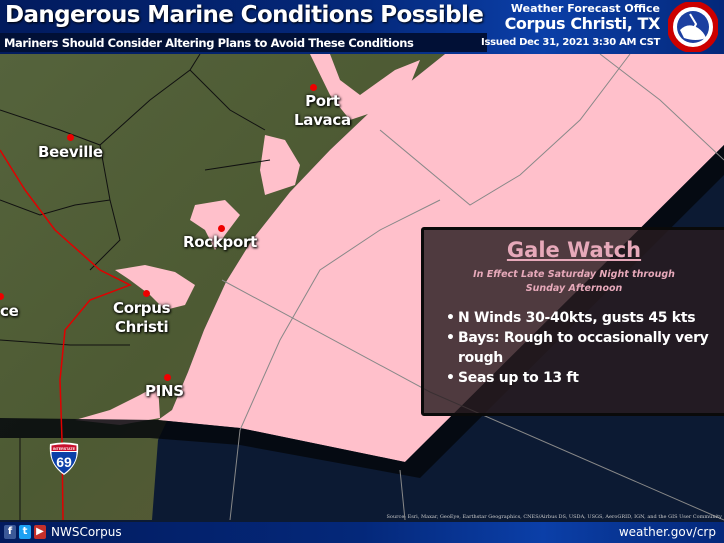 This screenshot has width=724, height=543. What do you see at coordinates (25, 532) in the screenshot?
I see `twitter-icon: t` at bounding box center [25, 532].